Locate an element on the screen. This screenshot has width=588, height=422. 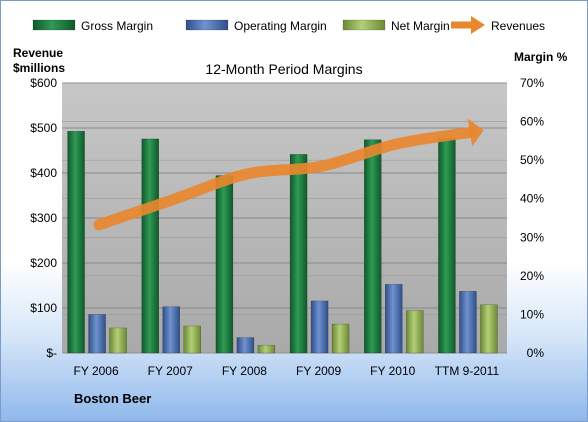
left-tick-label: $200 is located at coordinates (43, 263).